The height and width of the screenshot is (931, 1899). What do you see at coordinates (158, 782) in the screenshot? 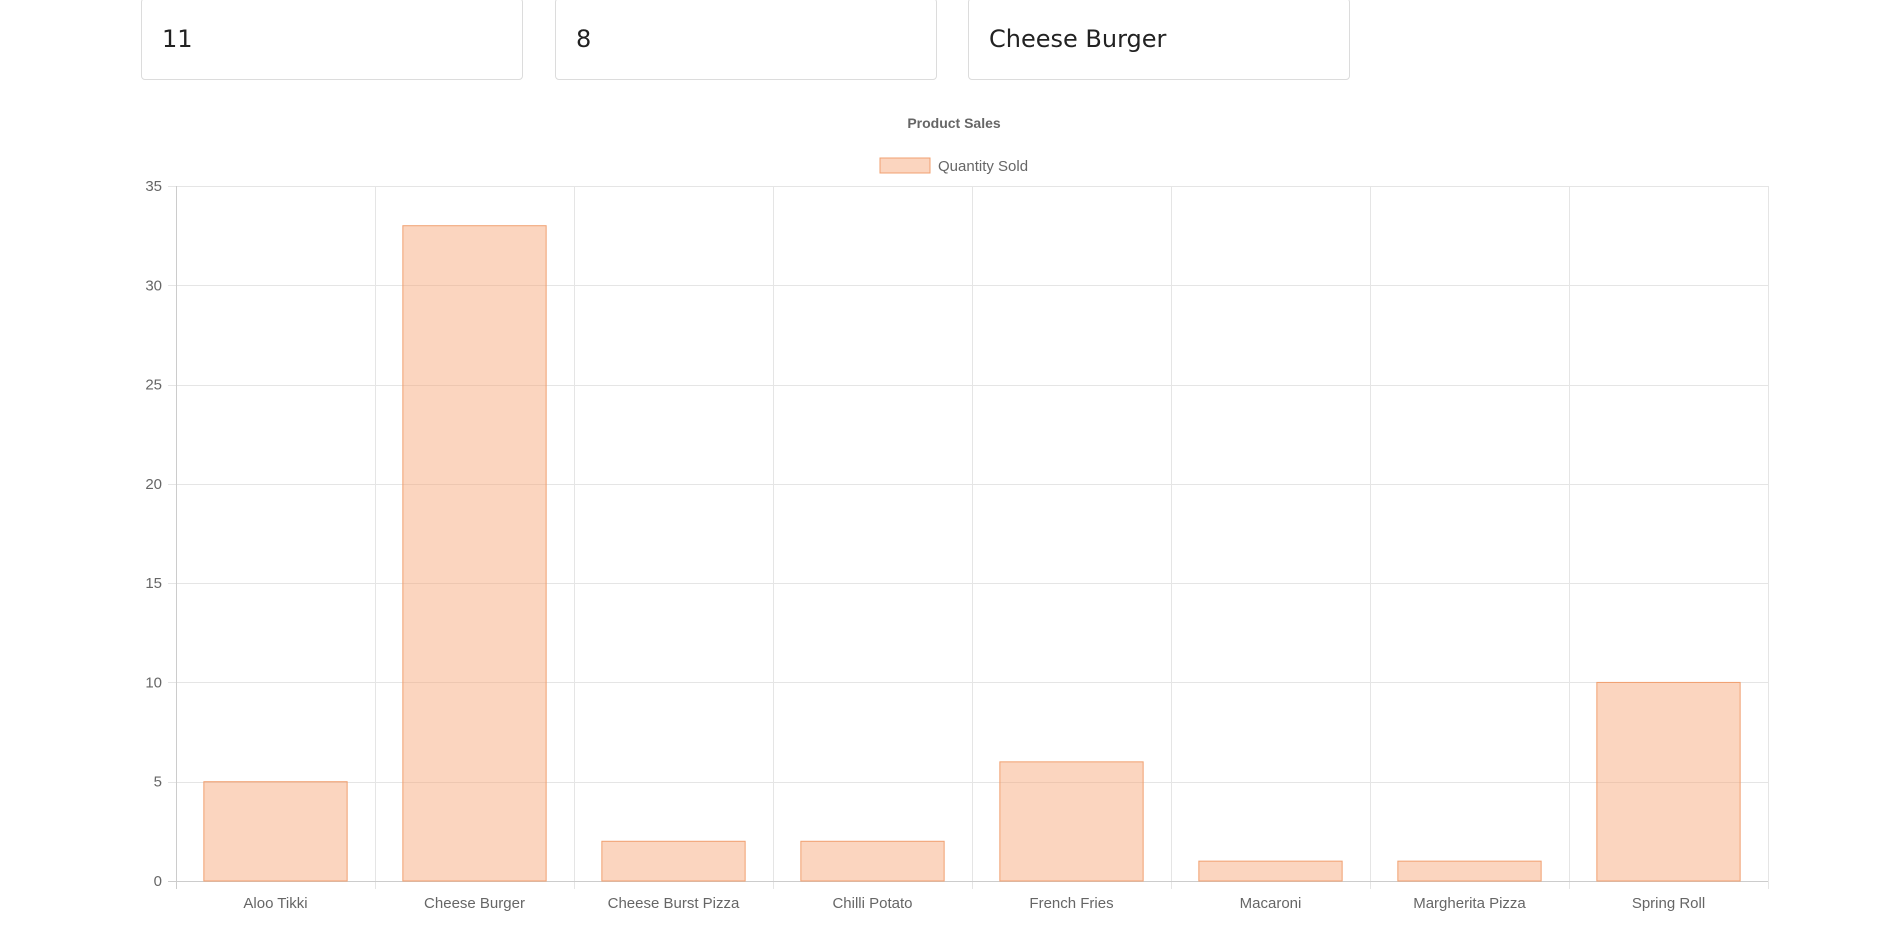
I see `y-tick-label-1: 5` at bounding box center [158, 782].